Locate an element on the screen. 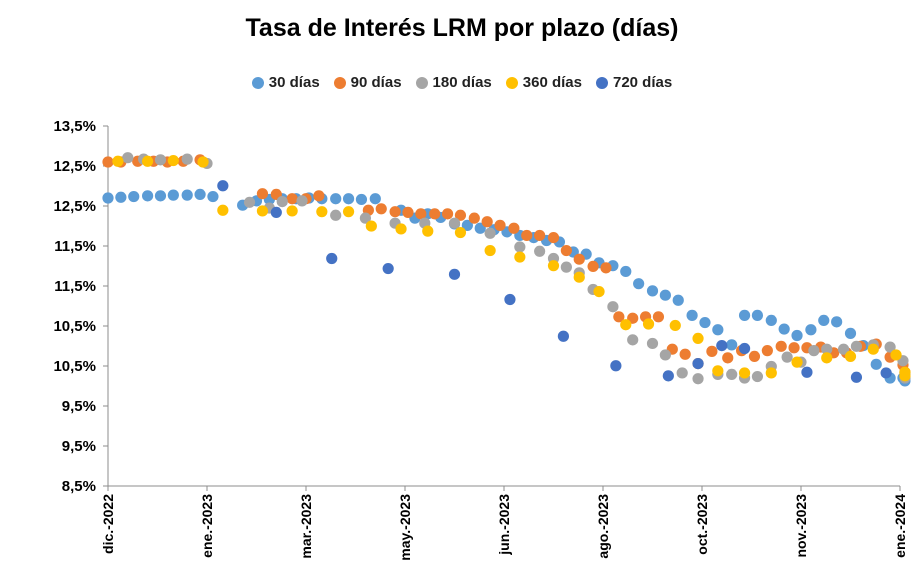 The width and height of the screenshot is (924, 579). legend-item-90: 90 días is located at coordinates (367, 82).